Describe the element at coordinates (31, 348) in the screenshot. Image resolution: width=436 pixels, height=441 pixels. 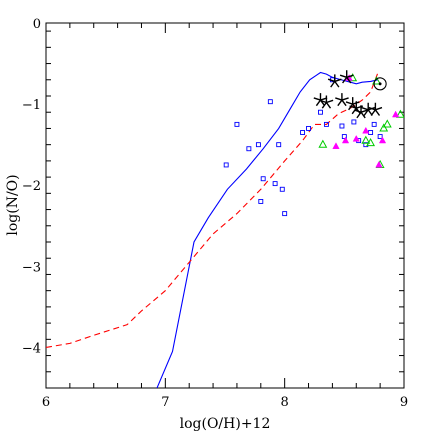
I see `y-tick-label: −4` at that location.